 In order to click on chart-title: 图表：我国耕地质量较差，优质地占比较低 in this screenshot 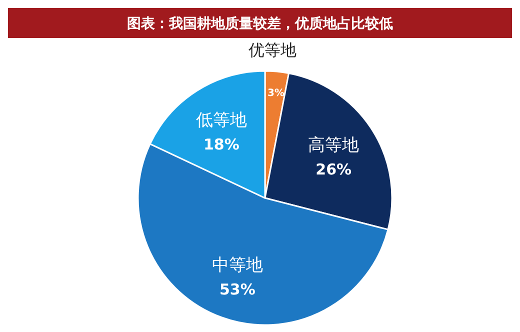, I will do `click(260, 23)`.